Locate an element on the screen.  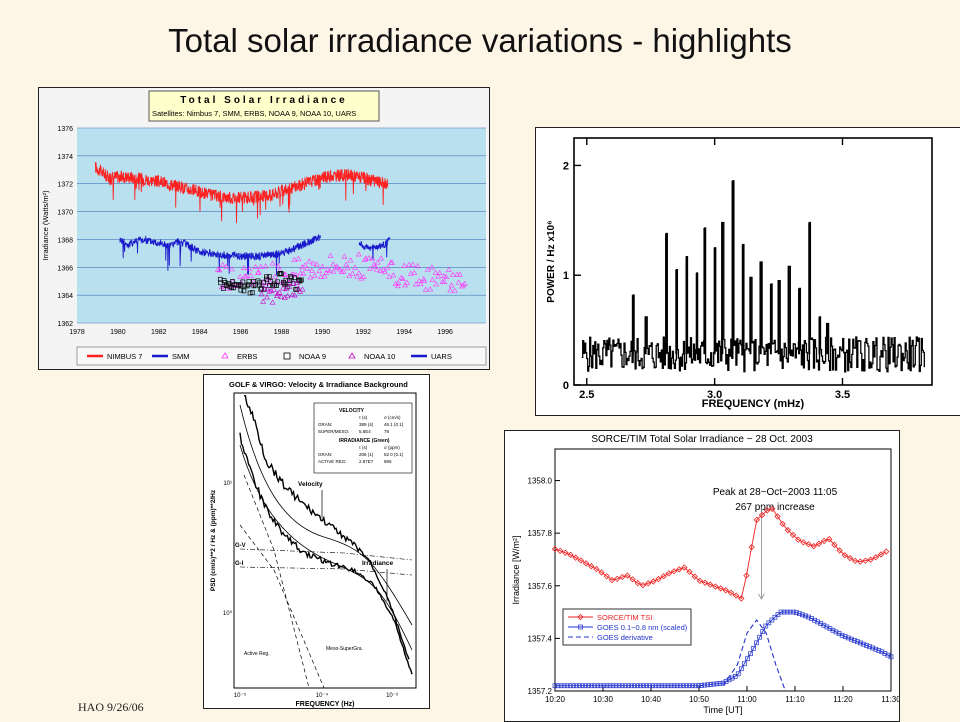
tsi-y-tick-label: 1364 is located at coordinates (65, 296).